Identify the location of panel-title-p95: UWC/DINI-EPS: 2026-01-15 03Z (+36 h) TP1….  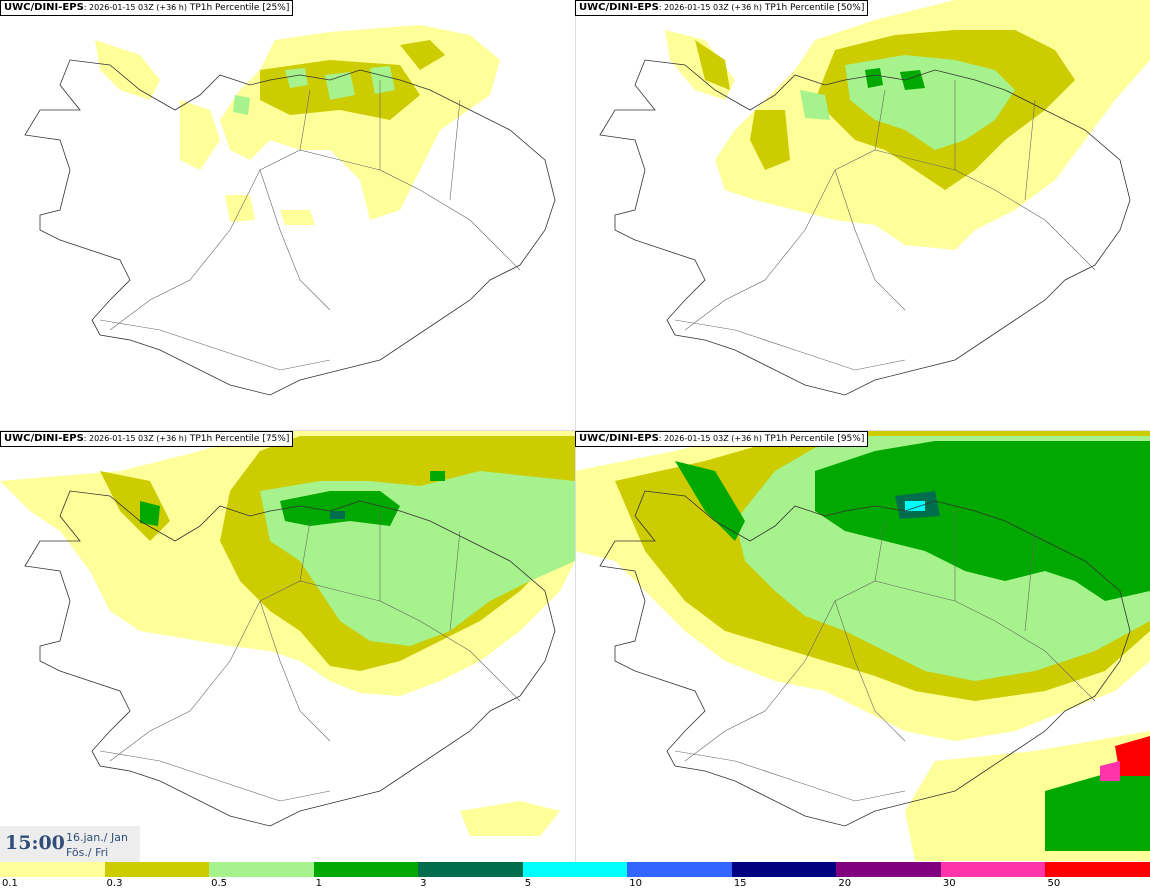
(722, 439).